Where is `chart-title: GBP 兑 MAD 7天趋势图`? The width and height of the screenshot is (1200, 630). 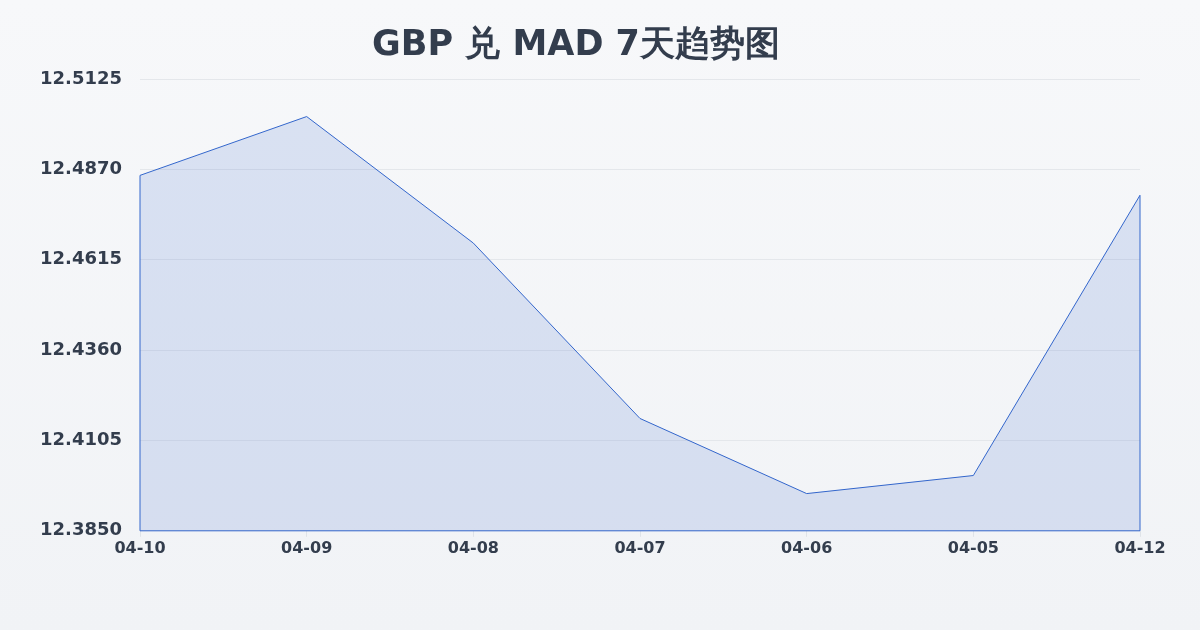
chart-title: GBP 兑 MAD 7天趋势图 is located at coordinates (576, 43).